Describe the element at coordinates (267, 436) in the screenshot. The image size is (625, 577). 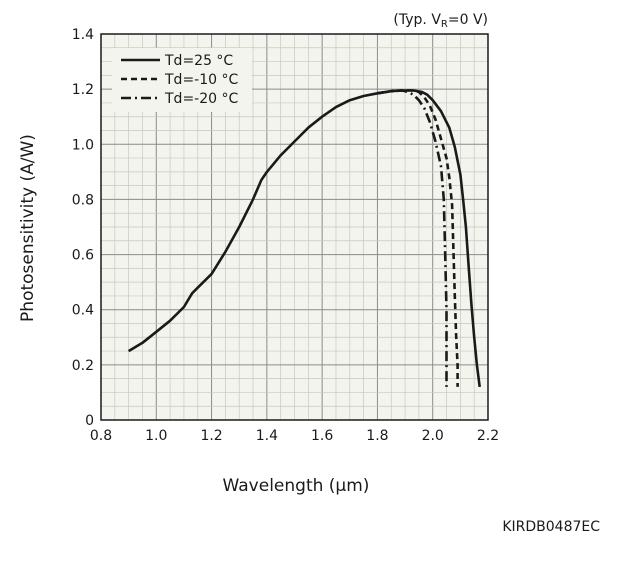
I see `x-tick-label: 1.4` at that location.